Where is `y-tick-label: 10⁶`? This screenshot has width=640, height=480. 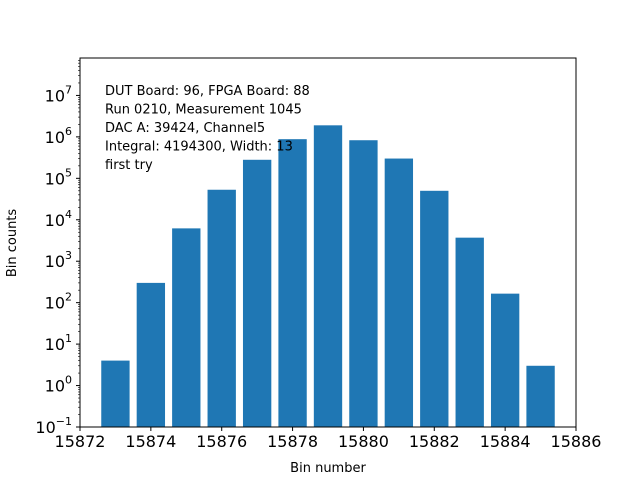 y-tick-label: 10⁶ is located at coordinates (58, 136).